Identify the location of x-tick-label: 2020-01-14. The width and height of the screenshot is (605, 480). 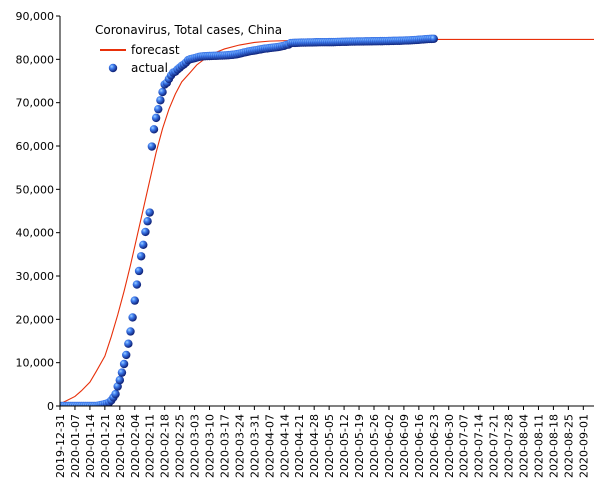
(90, 446).